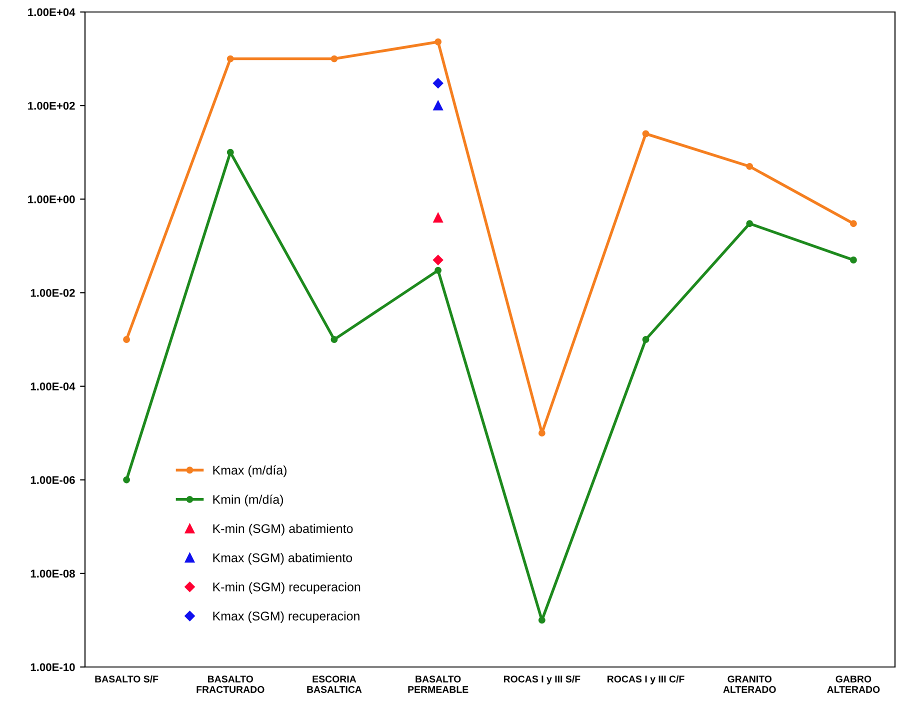 The height and width of the screenshot is (708, 907). What do you see at coordinates (51, 106) in the screenshot?
I see `y-tick-label: 1.00E+02` at bounding box center [51, 106].